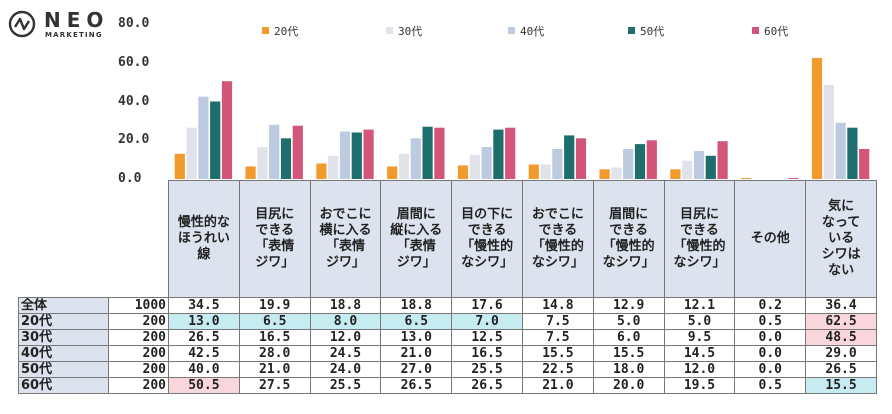 The width and height of the screenshot is (892, 414). What do you see at coordinates (410, 31) in the screenshot?
I see `legend-label: 30代` at bounding box center [410, 31].